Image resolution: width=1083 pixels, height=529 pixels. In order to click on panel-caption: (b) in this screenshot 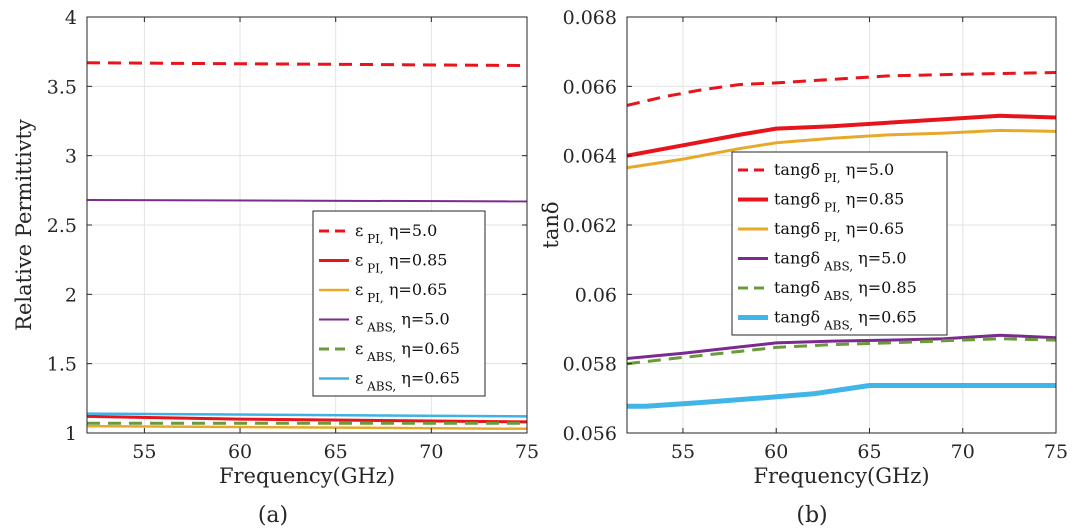, I will do `click(811, 515)`.